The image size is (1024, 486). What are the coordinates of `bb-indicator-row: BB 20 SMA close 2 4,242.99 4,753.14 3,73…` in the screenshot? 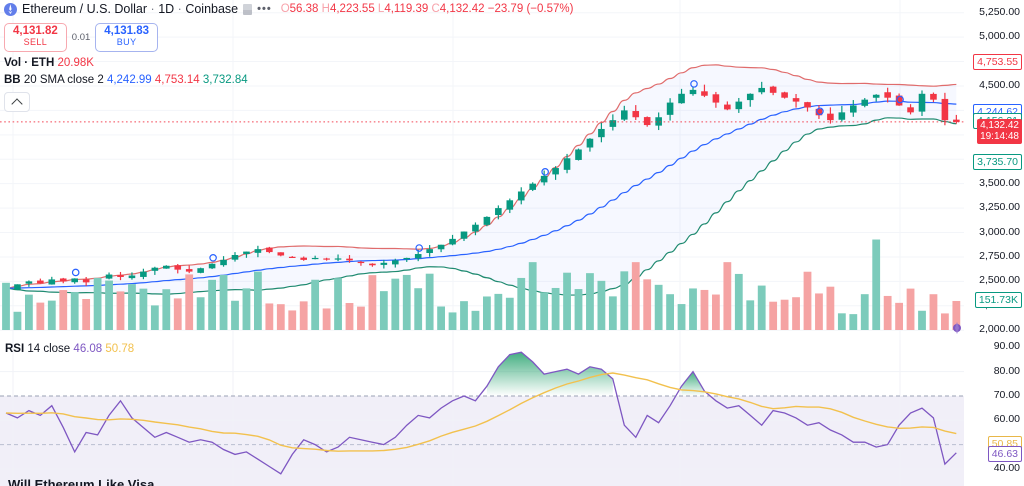 It's located at (288, 80).